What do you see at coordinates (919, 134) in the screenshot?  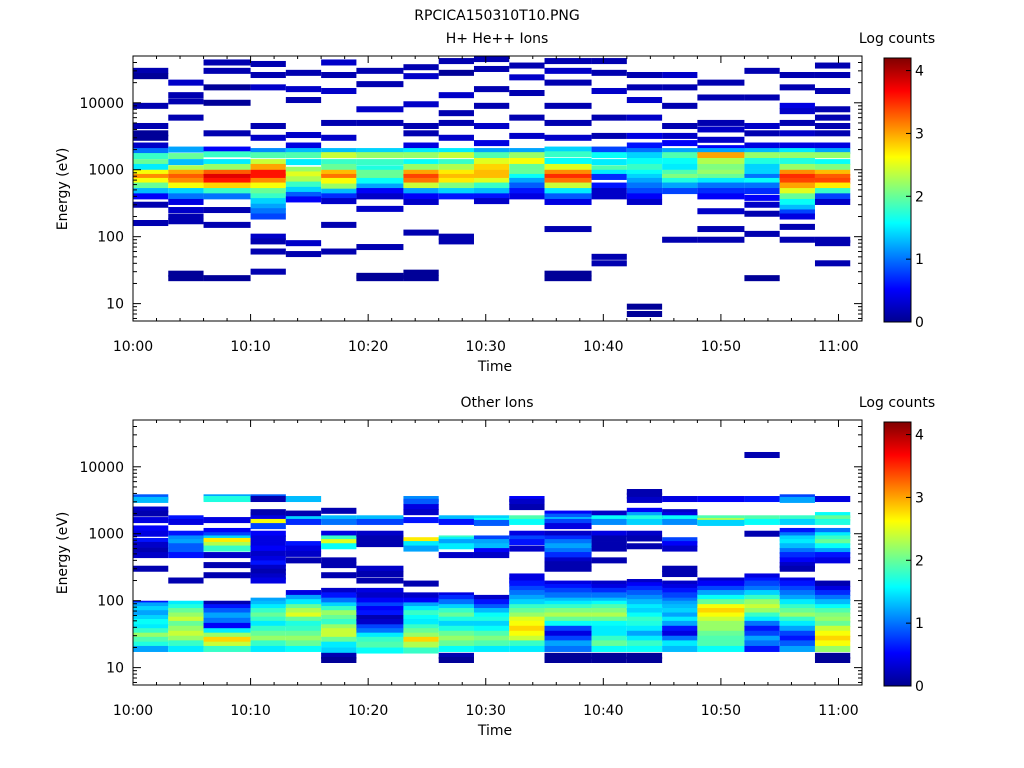 I see `colorbar-tick-label: 3` at bounding box center [919, 134].